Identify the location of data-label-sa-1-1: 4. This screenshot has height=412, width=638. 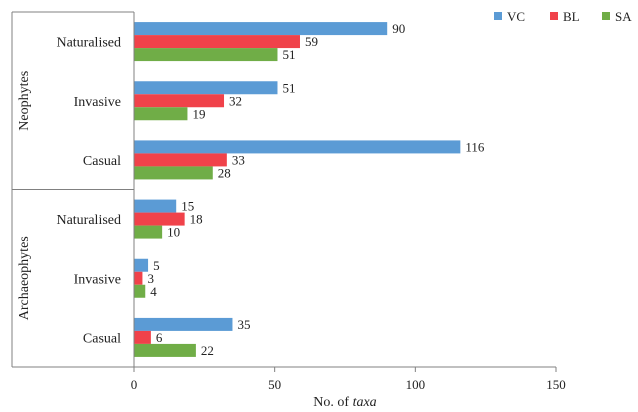
(153, 291).